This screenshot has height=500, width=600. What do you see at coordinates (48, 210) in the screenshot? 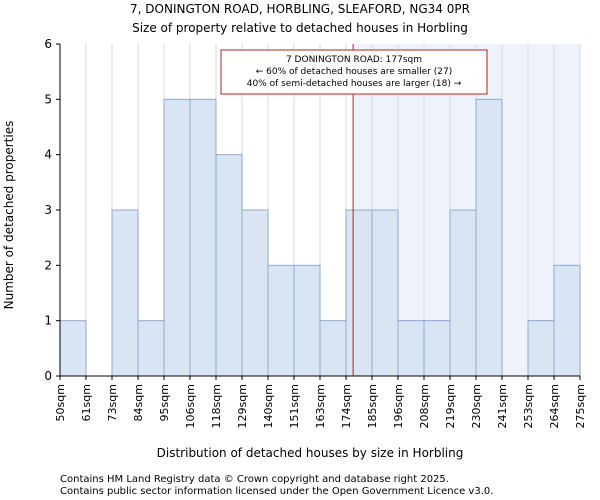
I see `y-tick-label: 3` at bounding box center [48, 210].